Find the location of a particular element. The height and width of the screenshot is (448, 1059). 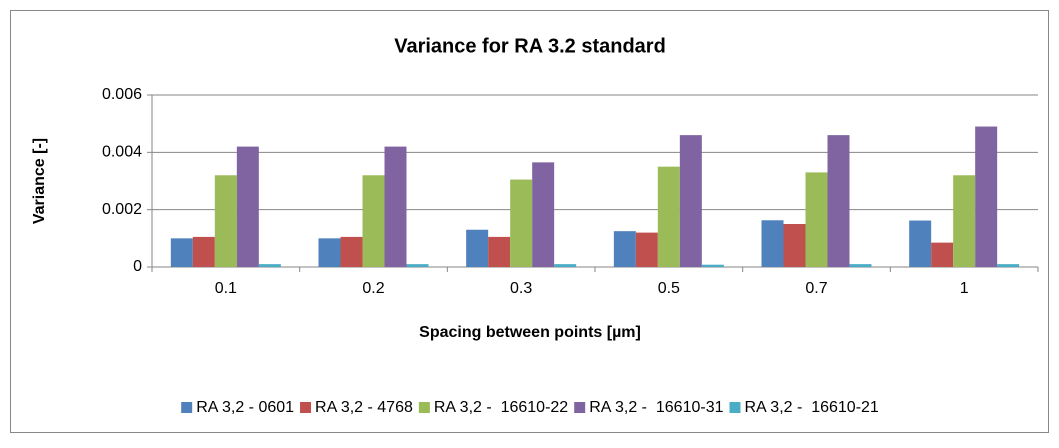

y-axis-title: Variance [-] is located at coordinates (39, 181).